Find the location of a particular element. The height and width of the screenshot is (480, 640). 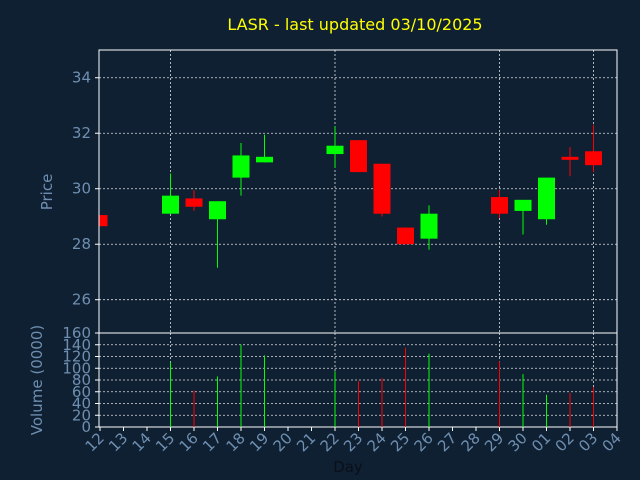

volume-y-label: Volume (0000) is located at coordinates (37, 380).